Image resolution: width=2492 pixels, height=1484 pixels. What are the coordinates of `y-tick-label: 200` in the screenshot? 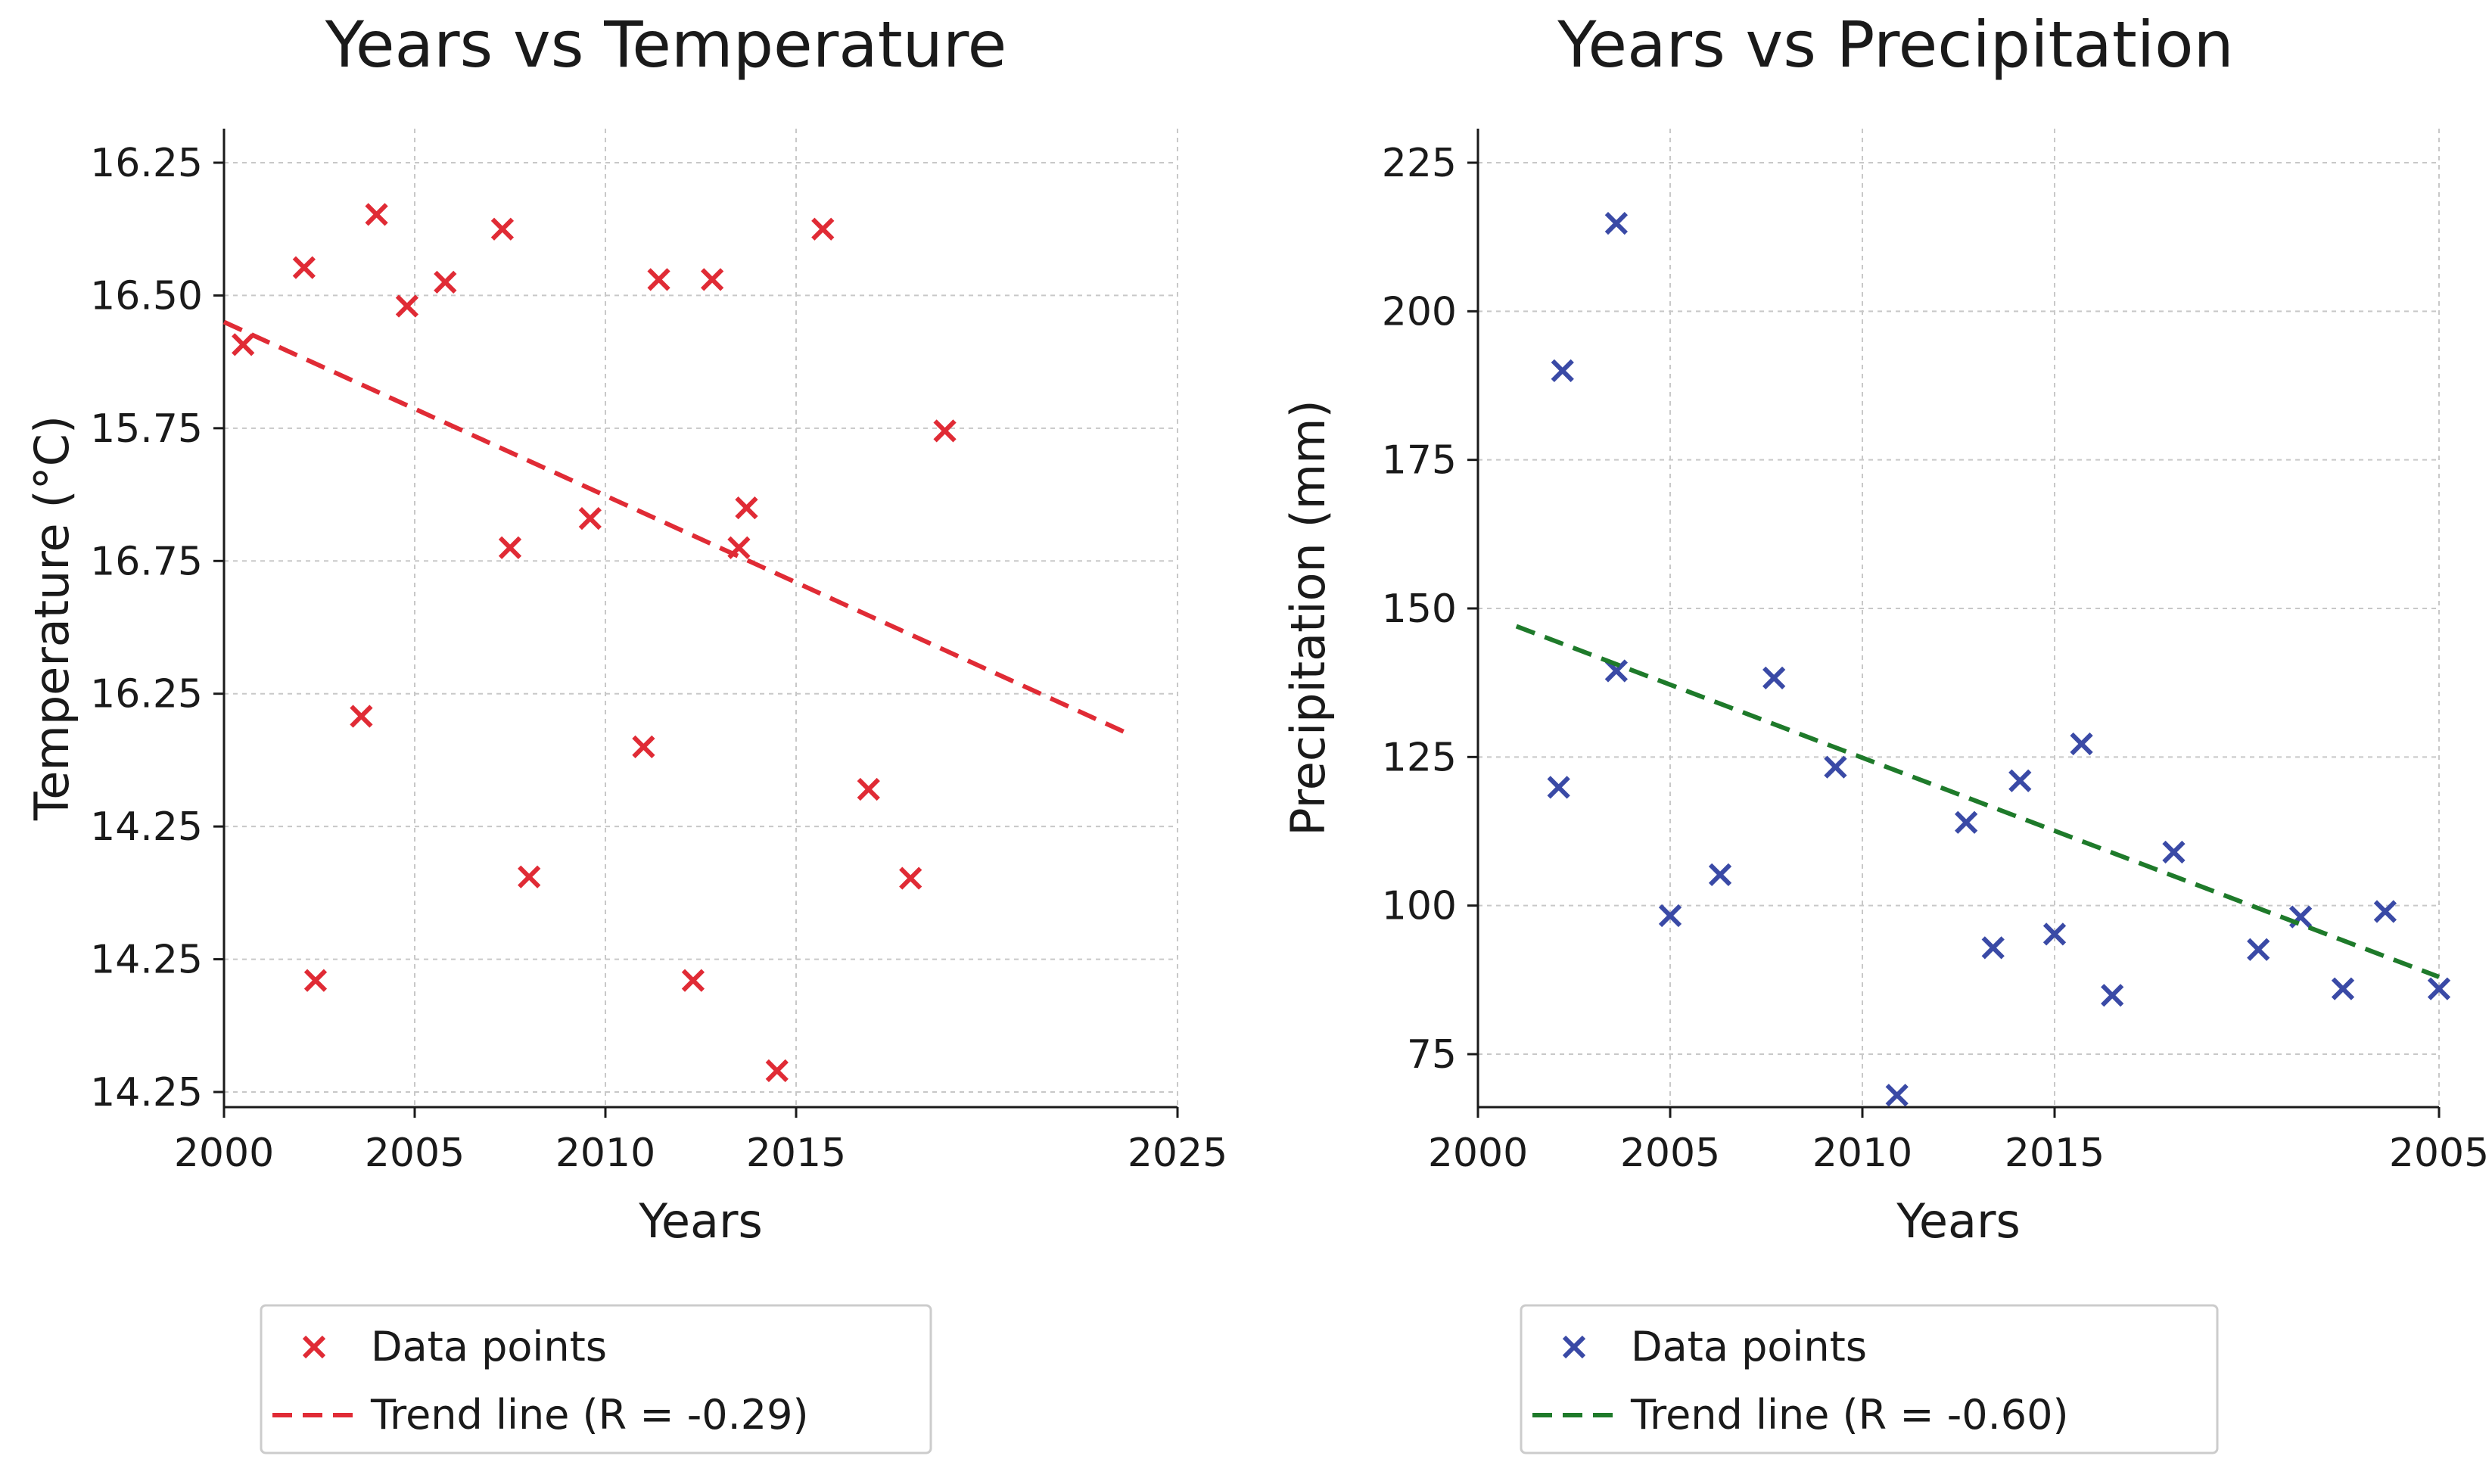 It's located at (1419, 311).